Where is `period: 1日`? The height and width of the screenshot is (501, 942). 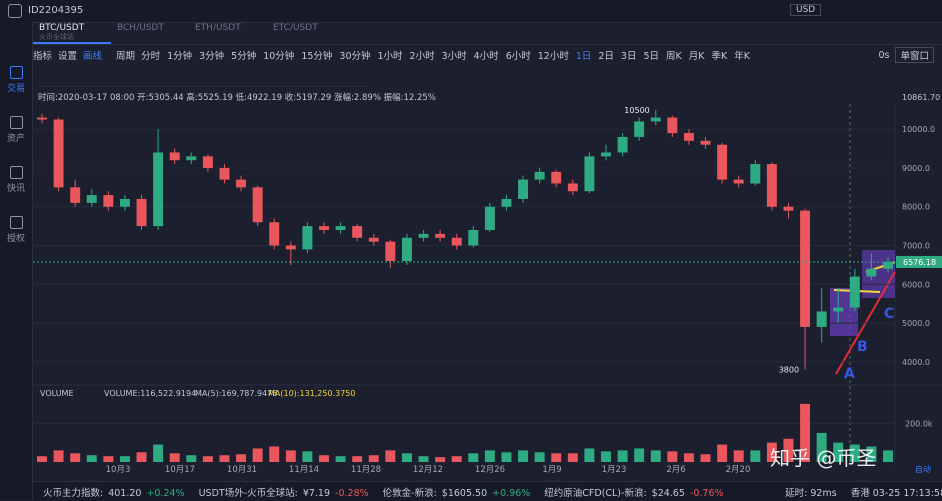
period: 1日 is located at coordinates (583, 56).